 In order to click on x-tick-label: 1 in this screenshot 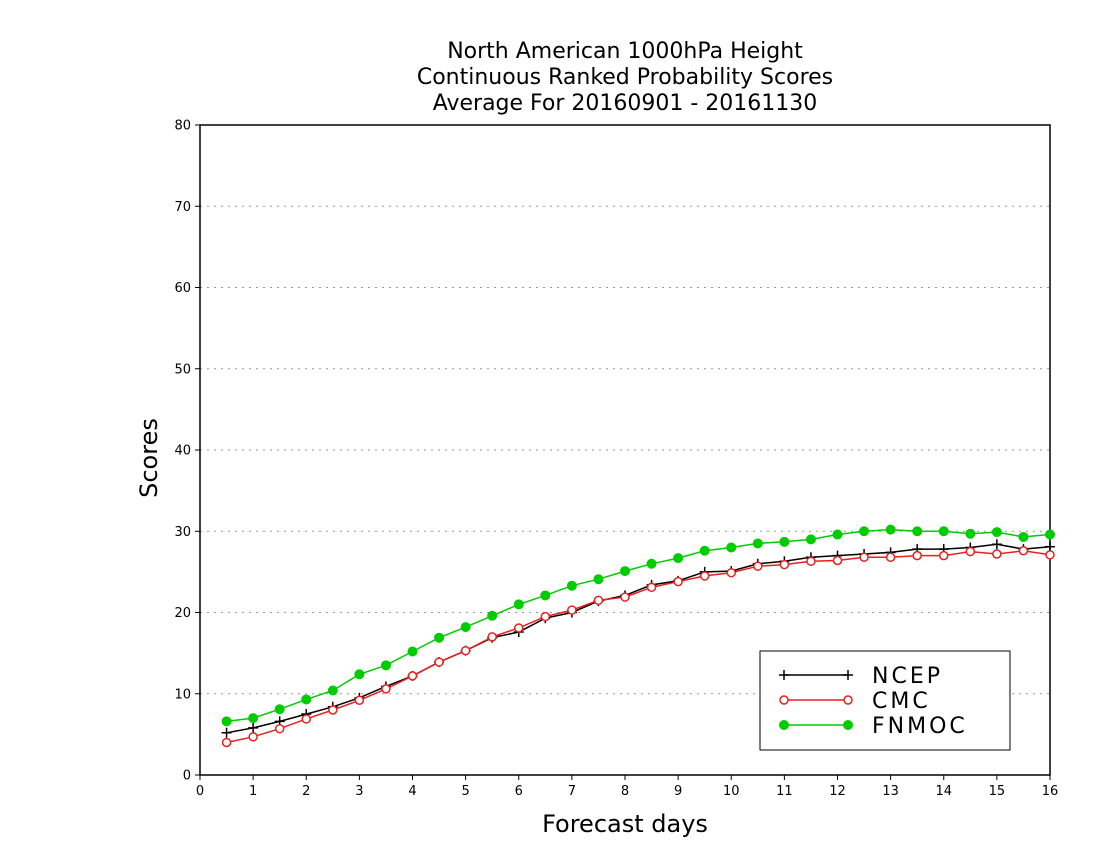, I will do `click(253, 791)`.